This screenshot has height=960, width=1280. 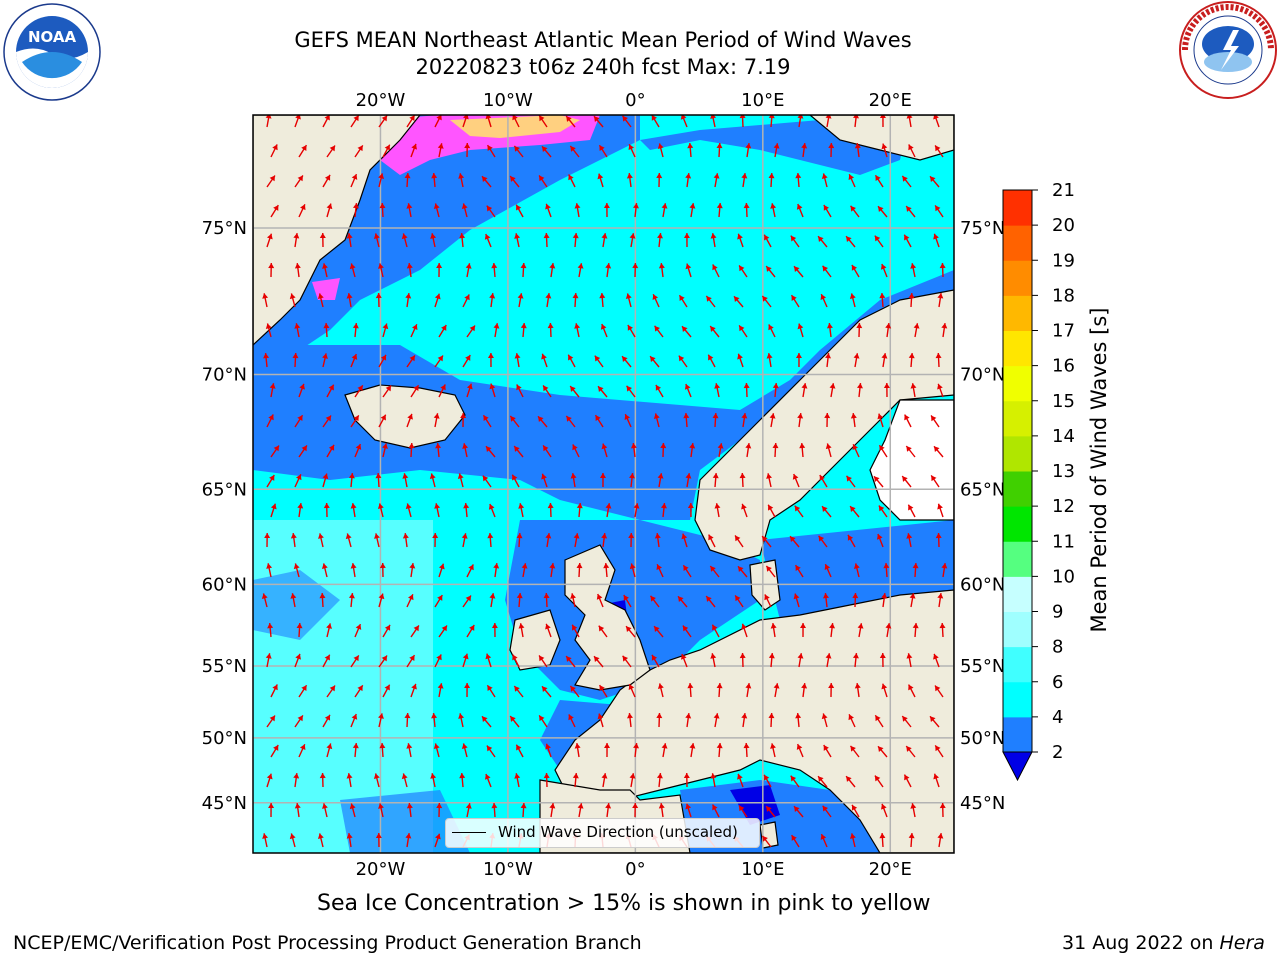 What do you see at coordinates (1242, 943) in the screenshot?
I see `footer-machine: Hera` at bounding box center [1242, 943].